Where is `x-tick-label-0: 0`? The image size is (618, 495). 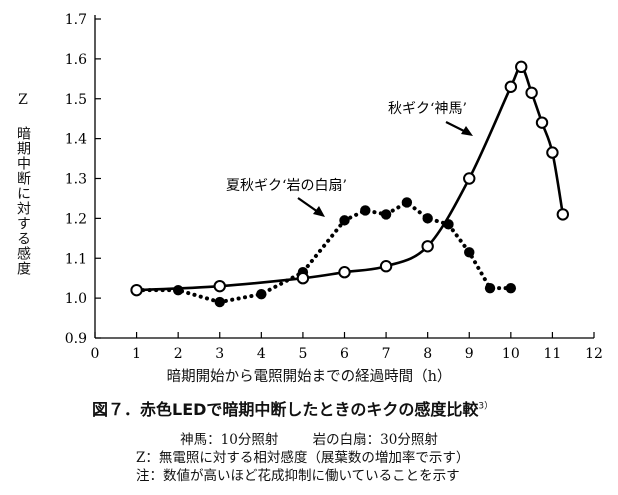
x-tick-label-0: 0 is located at coordinates (95, 354).